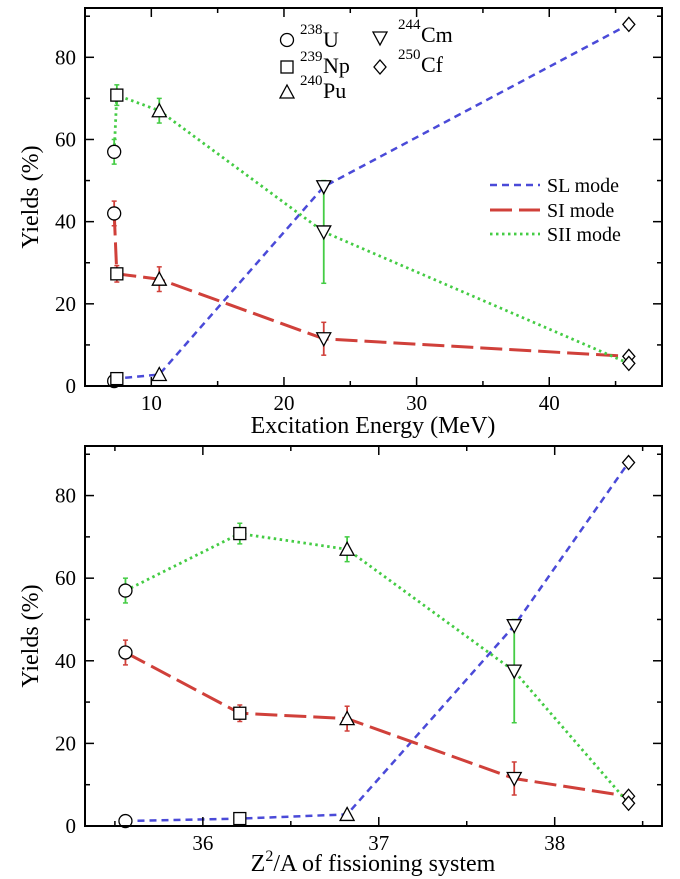 The width and height of the screenshot is (680, 879). I want to click on legend-np239-element: Np, so click(336, 65).